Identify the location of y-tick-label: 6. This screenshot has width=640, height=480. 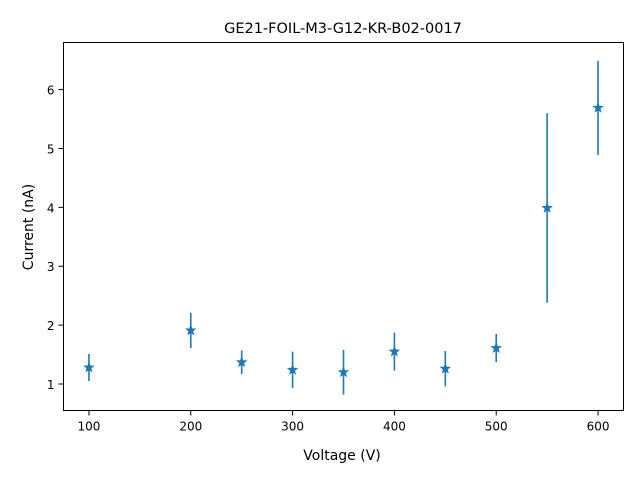
(51, 91).